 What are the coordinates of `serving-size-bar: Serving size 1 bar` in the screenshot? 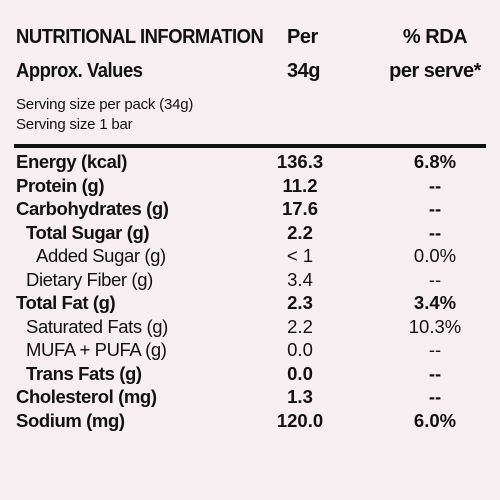 It's located at (74, 124).